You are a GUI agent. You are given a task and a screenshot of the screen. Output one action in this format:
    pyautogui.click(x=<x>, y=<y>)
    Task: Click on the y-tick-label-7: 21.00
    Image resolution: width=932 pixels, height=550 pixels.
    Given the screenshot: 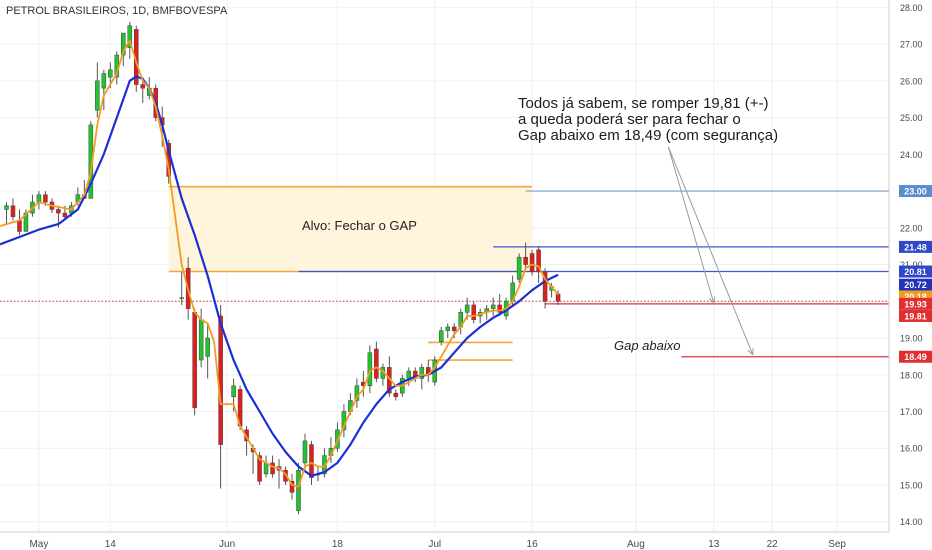 What is the action you would take?
    pyautogui.click(x=911, y=265)
    